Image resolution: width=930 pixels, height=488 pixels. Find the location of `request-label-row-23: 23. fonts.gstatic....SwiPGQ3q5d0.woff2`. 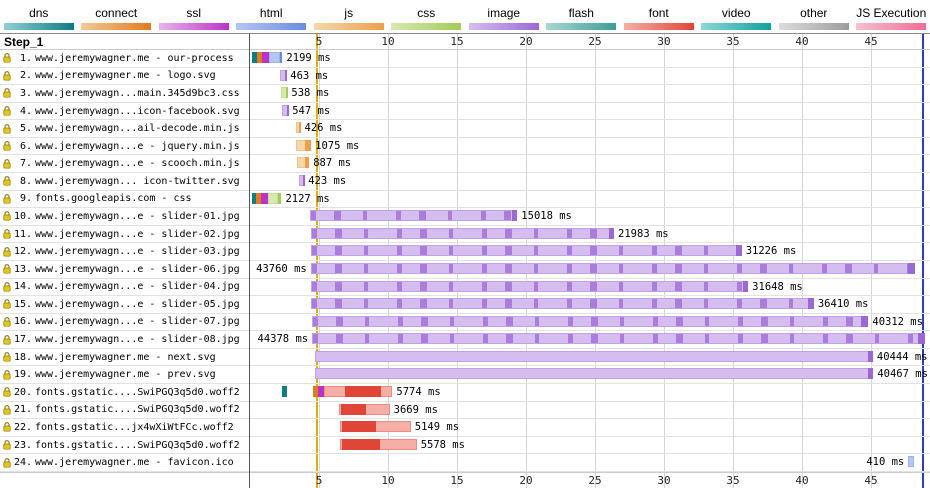

request-label-row-23: 23. fonts.gstatic....SwiPGQ3q5d0.woff2 is located at coordinates (124, 446).